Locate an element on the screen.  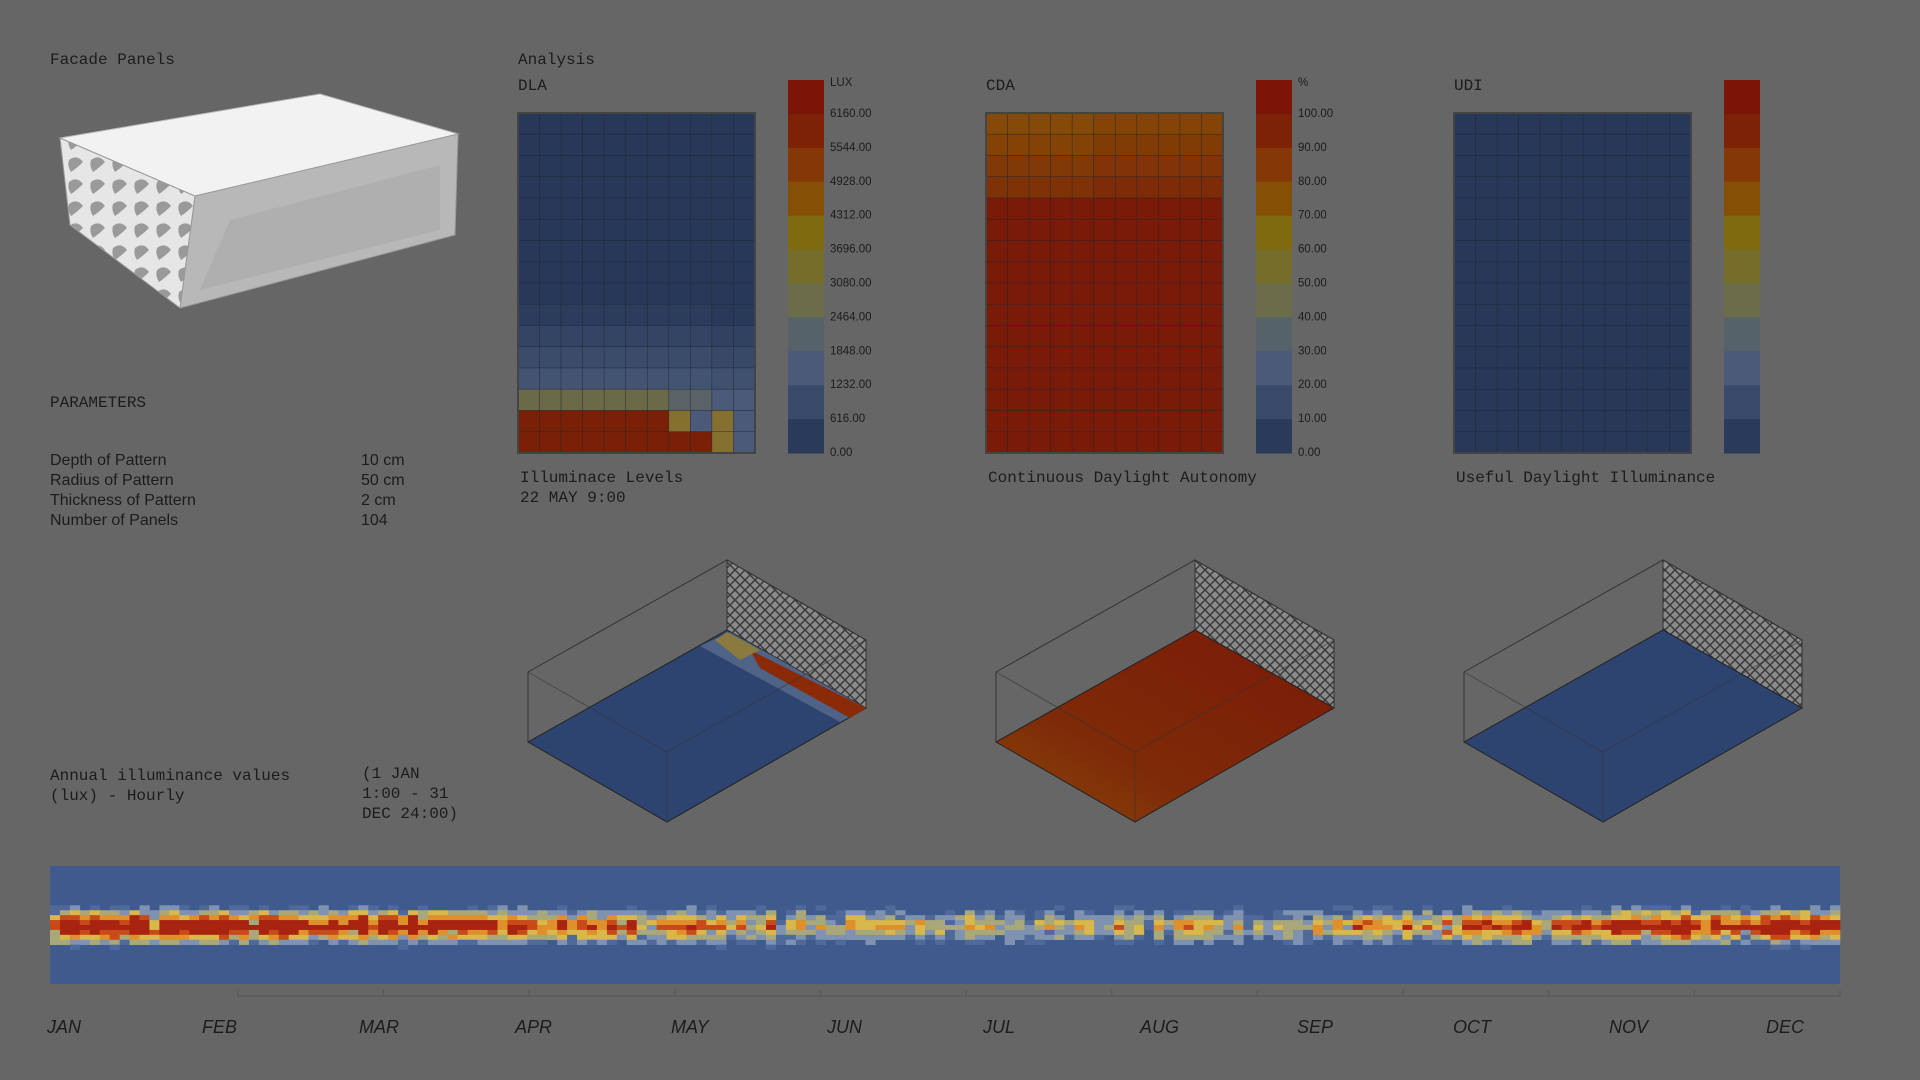
parameter-label: Depth of Pattern is located at coordinates (108, 460).